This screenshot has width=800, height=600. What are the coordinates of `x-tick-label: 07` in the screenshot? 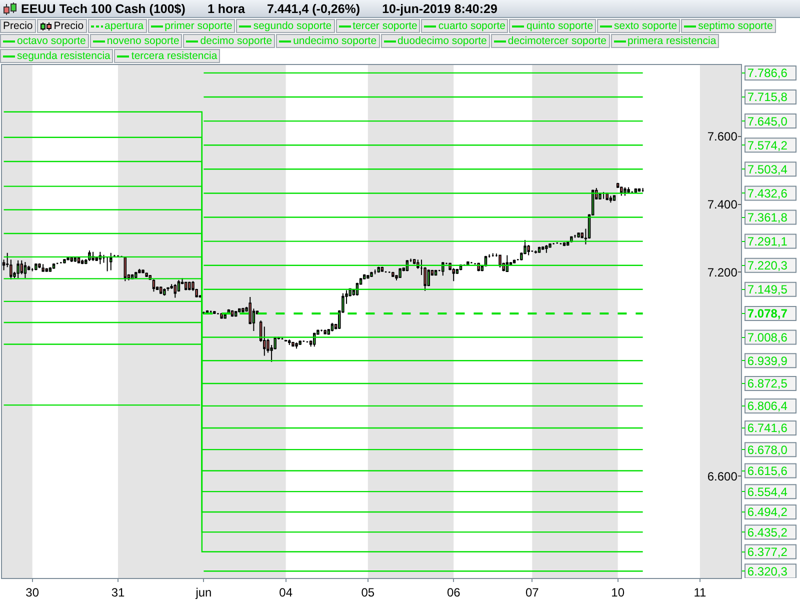 It's located at (532, 592).